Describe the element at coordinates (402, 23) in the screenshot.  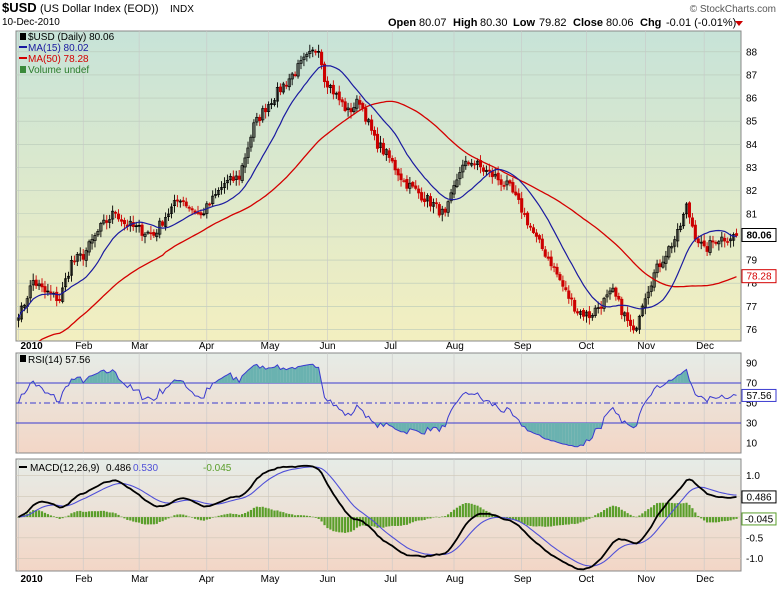
I see `open-label: Open` at that location.